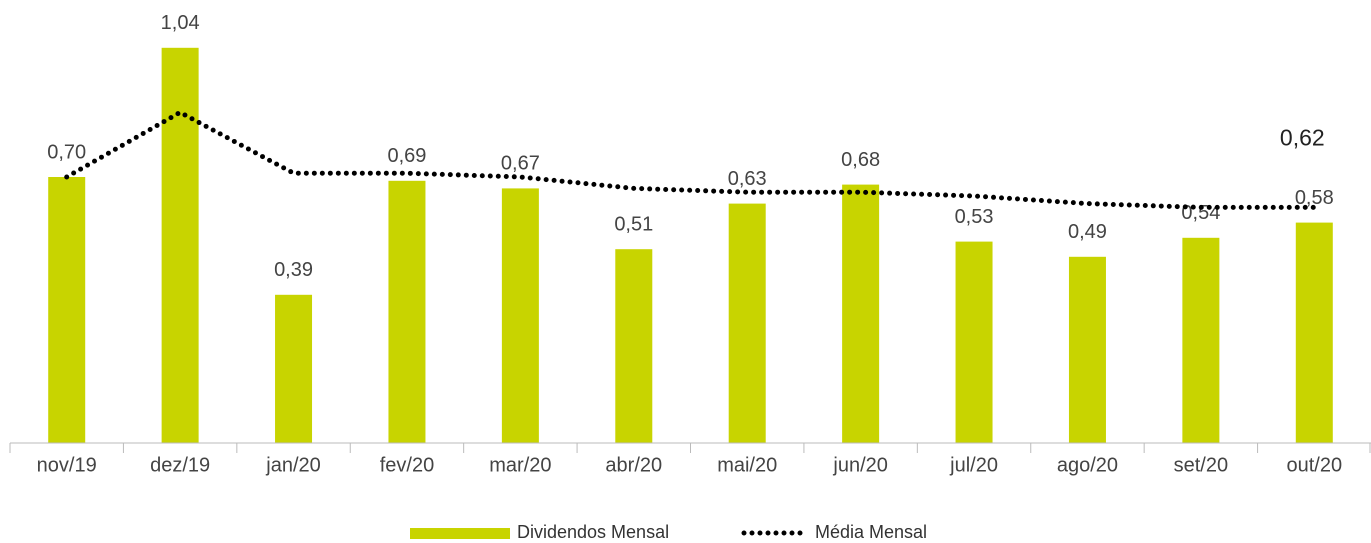 The width and height of the screenshot is (1371, 543). What do you see at coordinates (406, 156) in the screenshot?
I see `data-label: 0,69` at bounding box center [406, 156].